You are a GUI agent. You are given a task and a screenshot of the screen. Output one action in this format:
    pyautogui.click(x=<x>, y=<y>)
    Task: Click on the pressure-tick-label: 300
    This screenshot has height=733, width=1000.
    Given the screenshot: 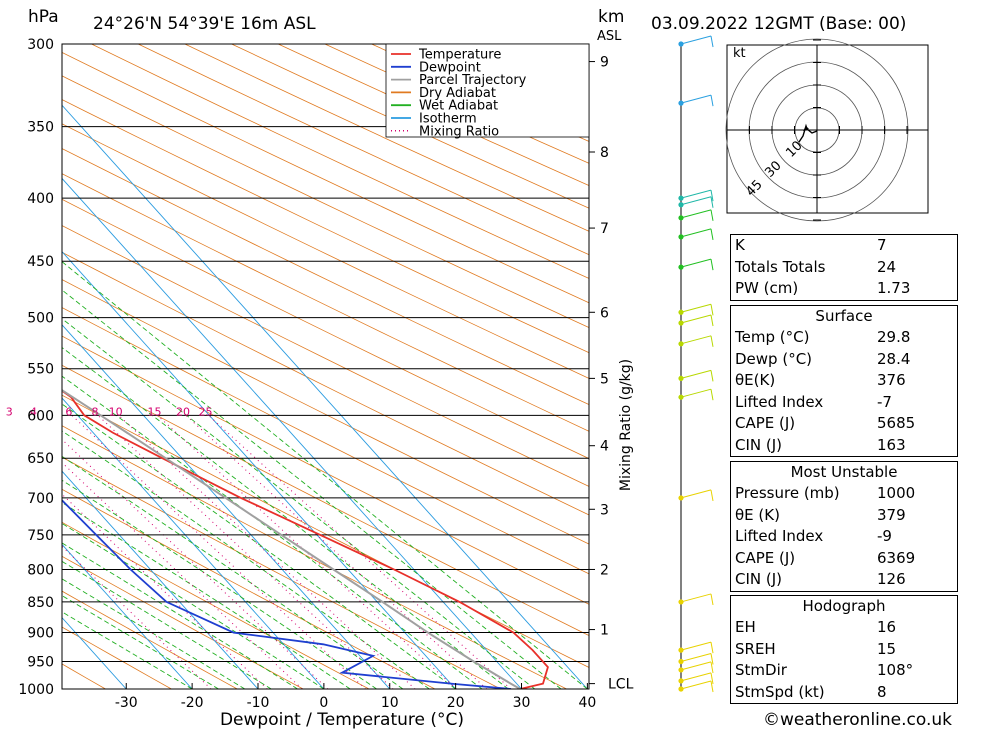 What is the action you would take?
    pyautogui.click(x=40, y=45)
    